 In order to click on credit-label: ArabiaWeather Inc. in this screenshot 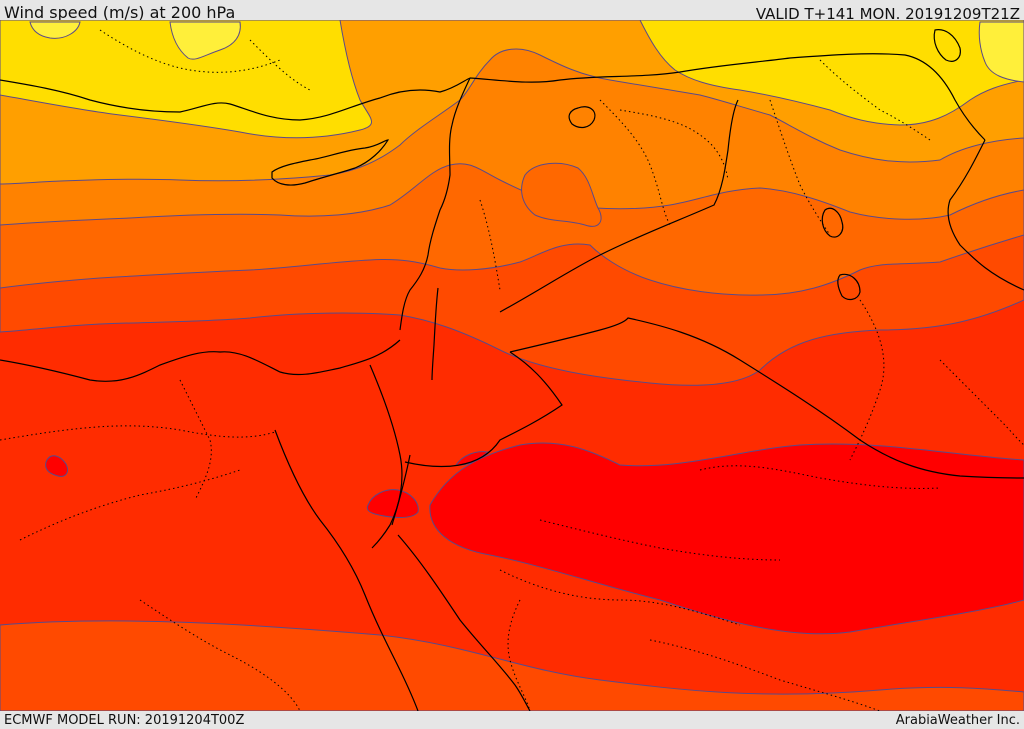, I will do `click(957, 720)`.